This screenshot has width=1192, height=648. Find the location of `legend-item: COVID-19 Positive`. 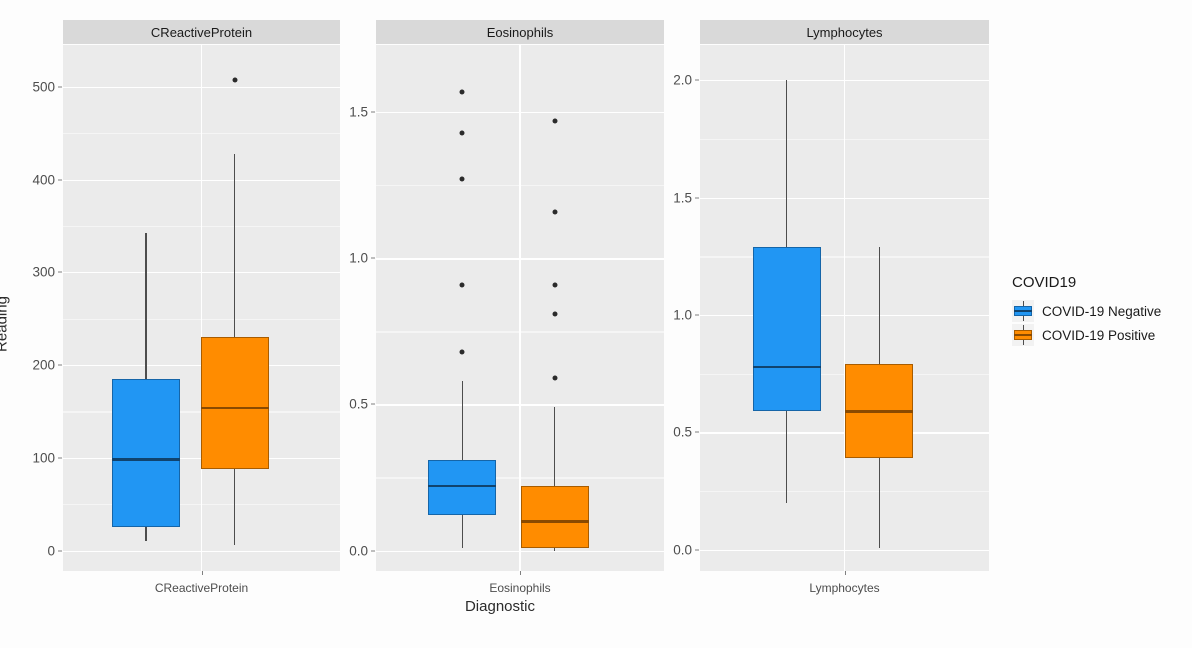

legend-item: COVID-19 Positive is located at coordinates (1086, 335).